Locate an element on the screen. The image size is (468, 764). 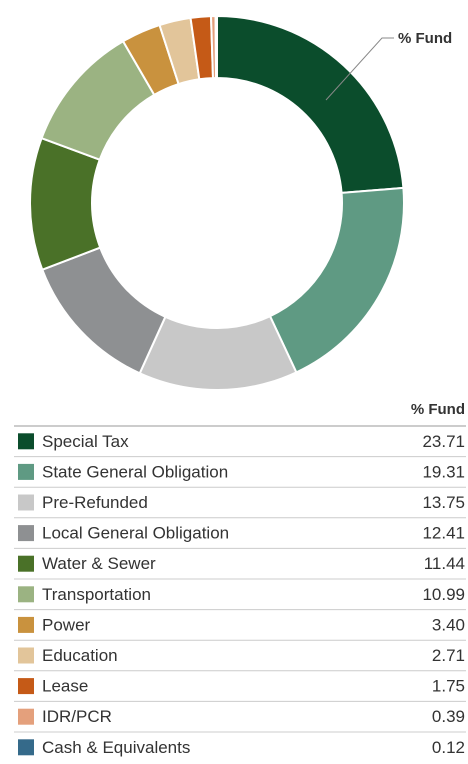
value-label: 1.75 is located at coordinates (448, 686).